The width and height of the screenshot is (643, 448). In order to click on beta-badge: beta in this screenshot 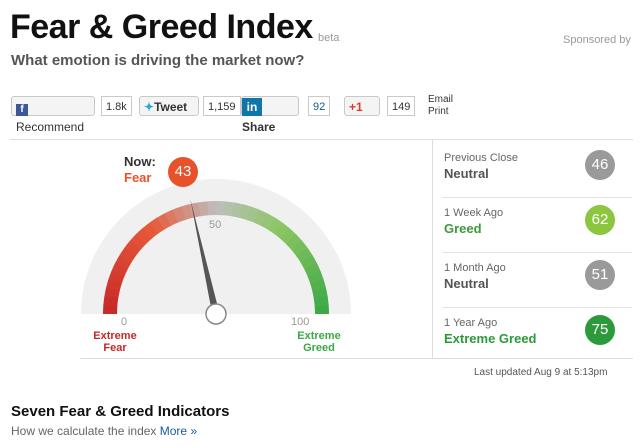, I will do `click(329, 38)`.